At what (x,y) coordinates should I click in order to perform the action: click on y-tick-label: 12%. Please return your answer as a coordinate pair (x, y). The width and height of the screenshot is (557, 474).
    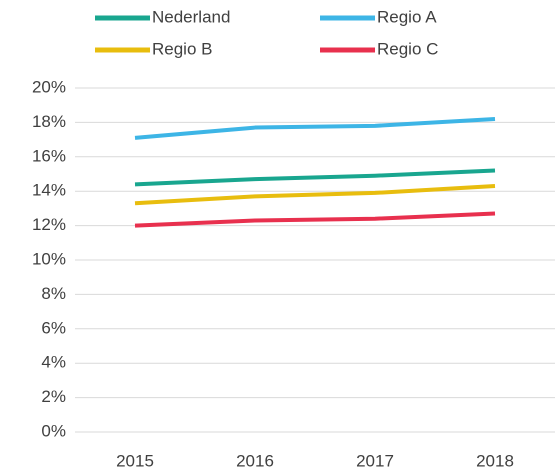
    Looking at the image, I should click on (49, 224).